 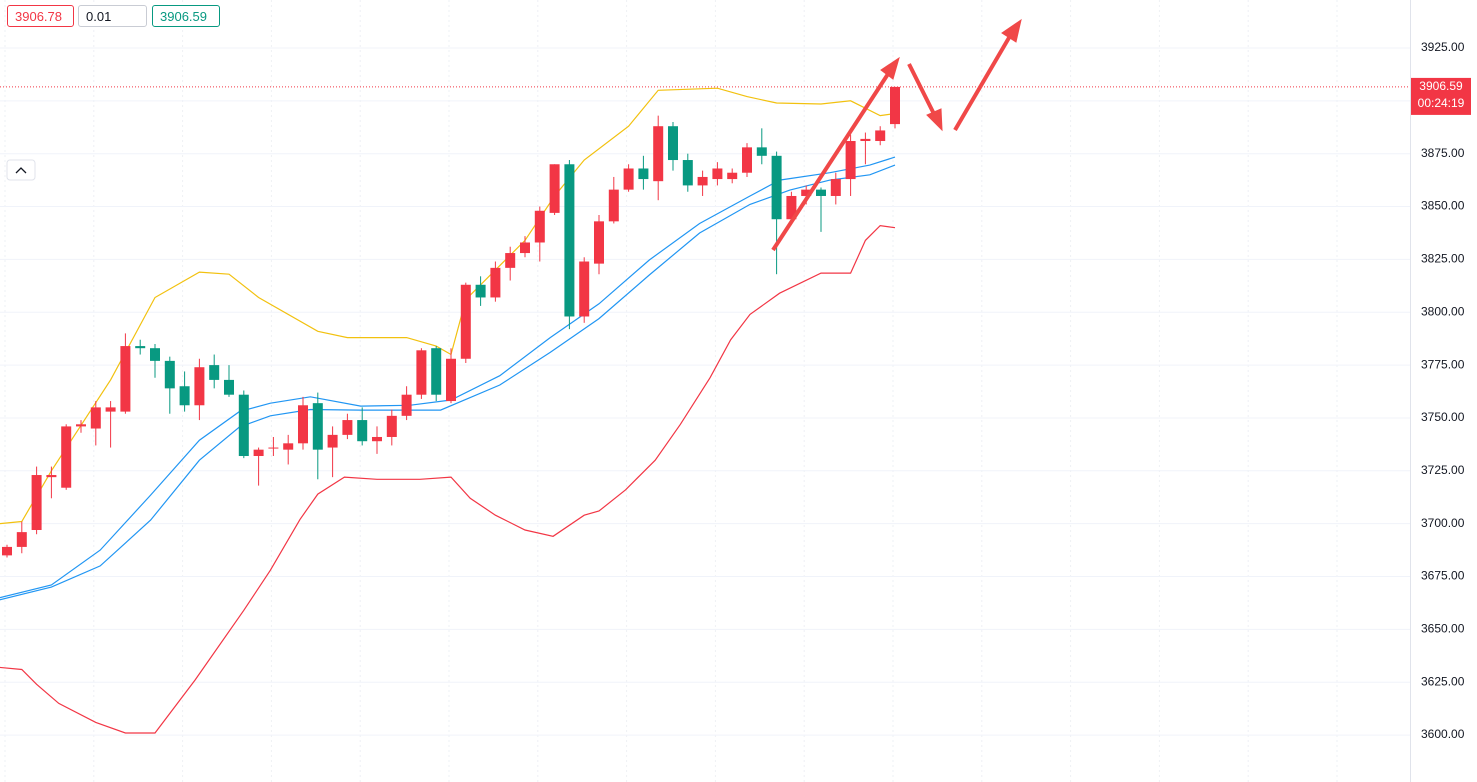 I want to click on y-tick-label: 3925.00, so click(x=1443, y=47).